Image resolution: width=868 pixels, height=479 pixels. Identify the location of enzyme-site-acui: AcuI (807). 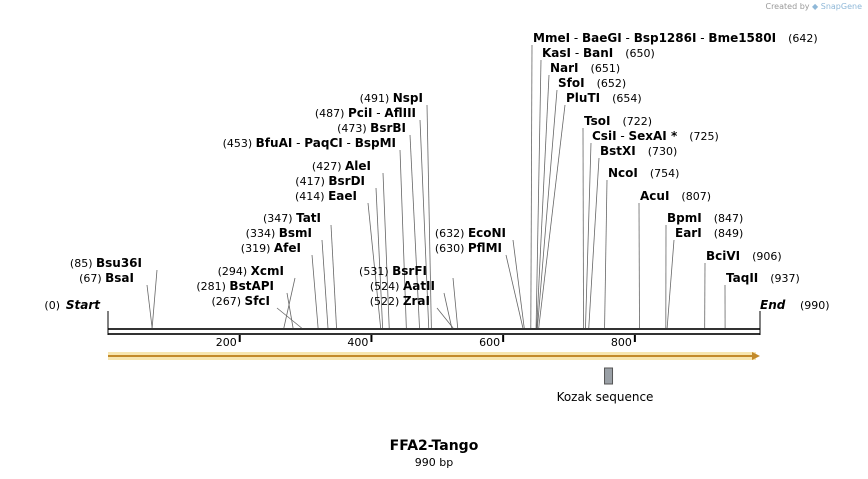
(674, 259).